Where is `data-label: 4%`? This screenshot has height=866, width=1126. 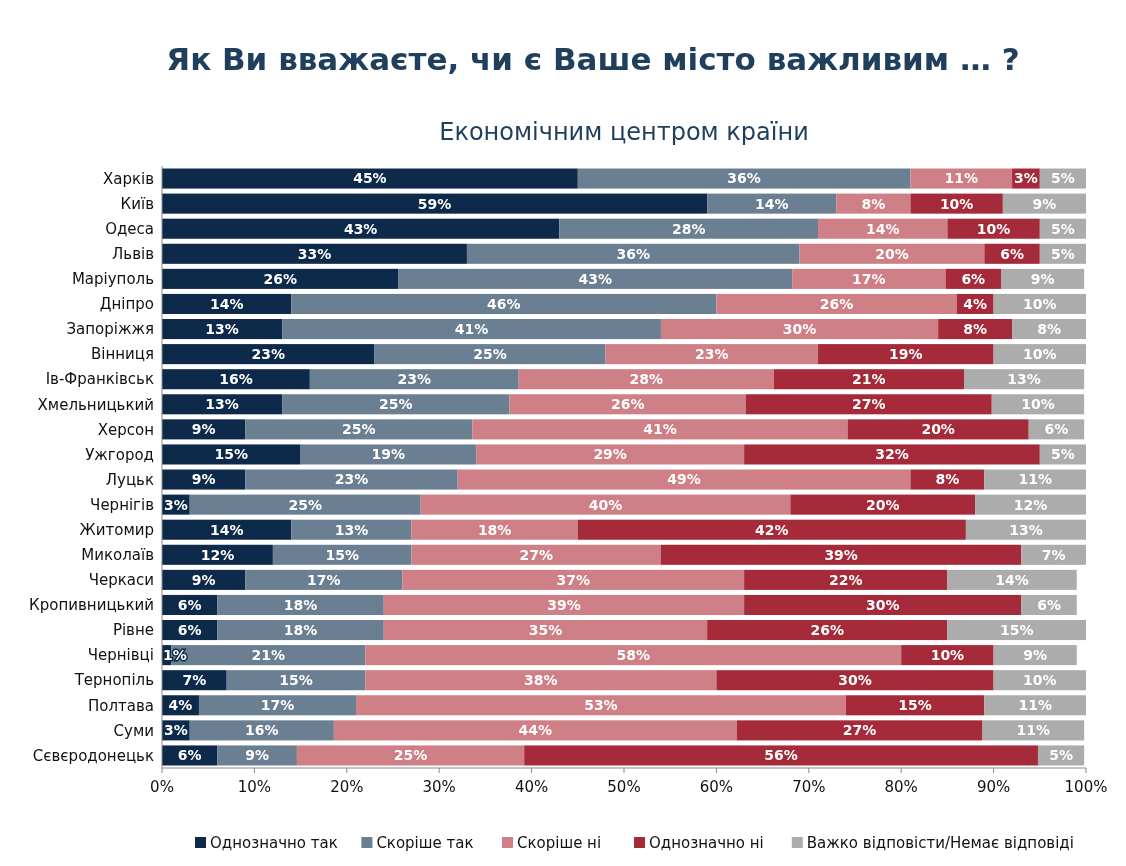 data-label: 4% is located at coordinates (975, 303).